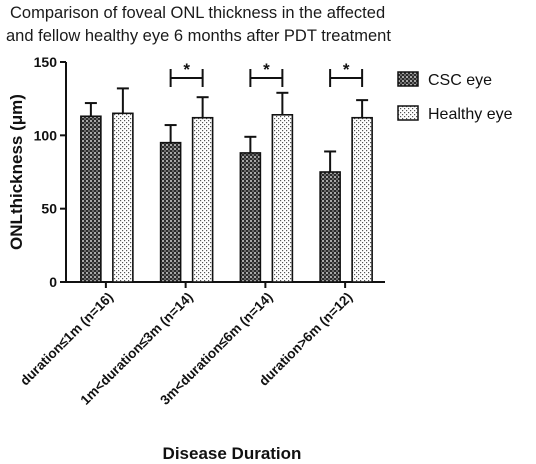 Image resolution: width=536 pixels, height=464 pixels. What do you see at coordinates (16, 172) in the screenshot?
I see `y-axis-label: ONLthickness (μm)` at bounding box center [16, 172].